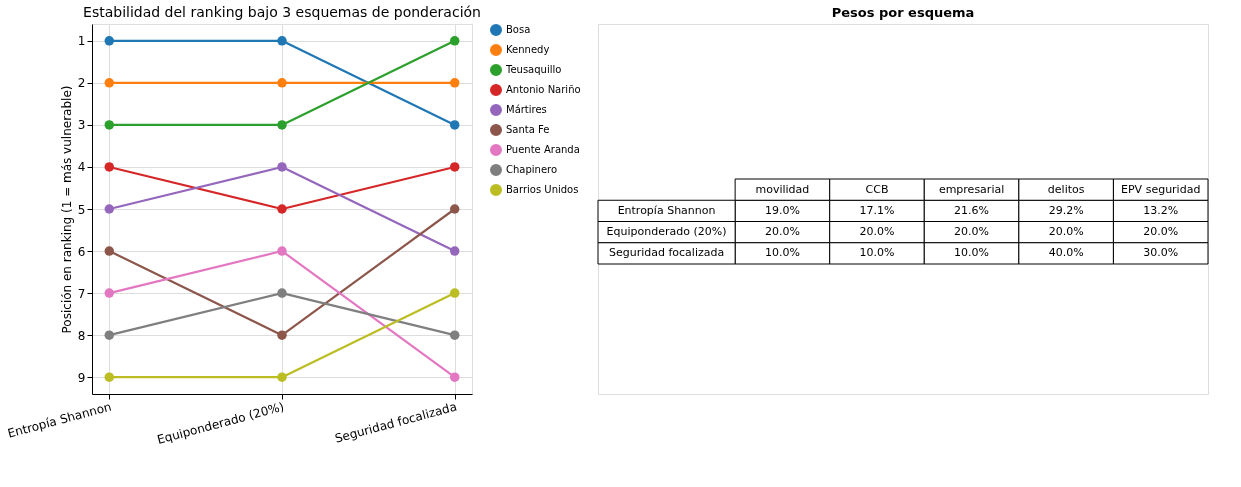 This screenshot has width=1241, height=487. I want to click on data-label: 19.0%, so click(782, 210).